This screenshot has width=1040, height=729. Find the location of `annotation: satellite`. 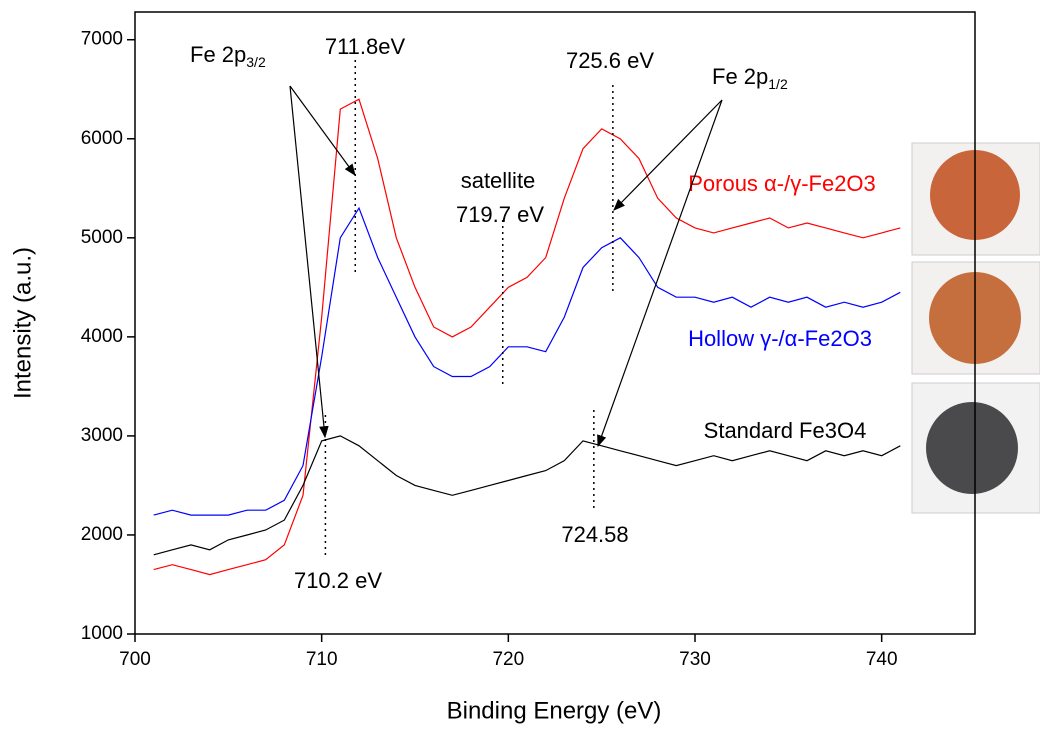

annotation: satellite is located at coordinates (498, 180).